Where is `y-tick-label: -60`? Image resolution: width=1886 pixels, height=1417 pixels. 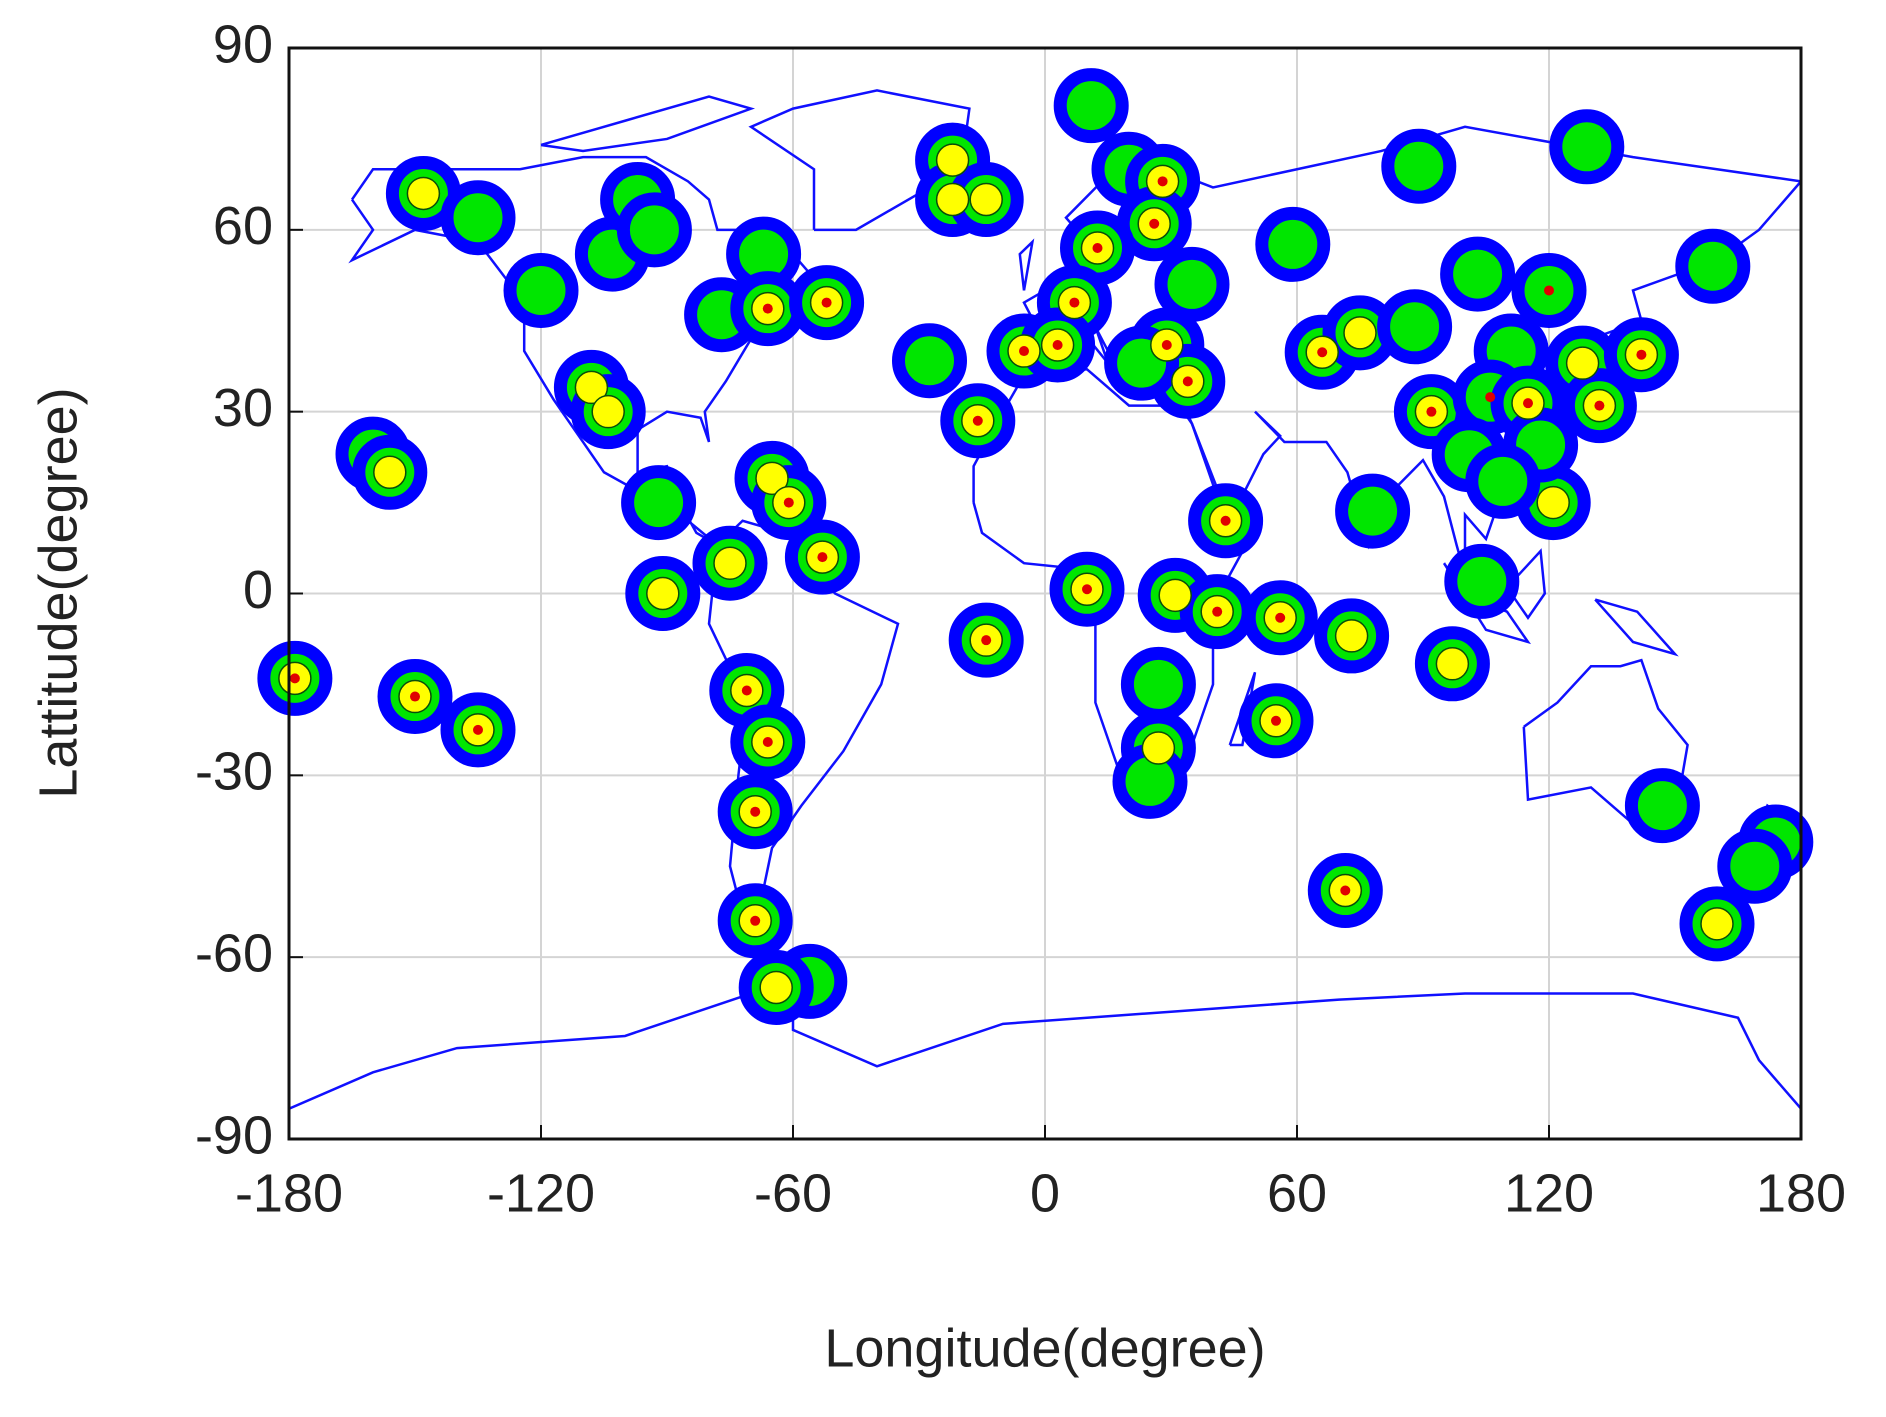
y-tick-label: -60 is located at coordinates (234, 953).